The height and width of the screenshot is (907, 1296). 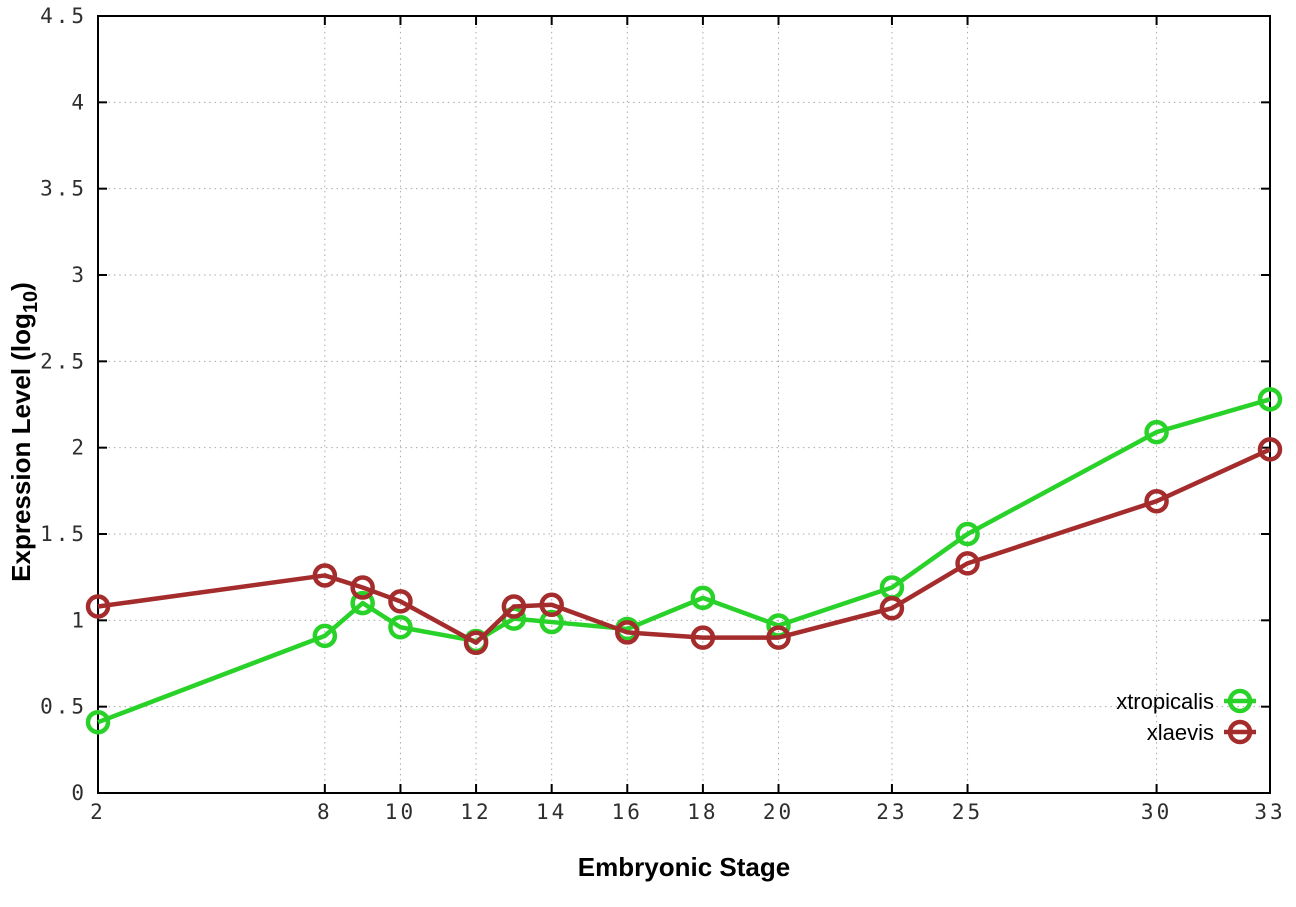 I want to click on y-axis-label: Expression Level (log10), so click(x=24, y=432).